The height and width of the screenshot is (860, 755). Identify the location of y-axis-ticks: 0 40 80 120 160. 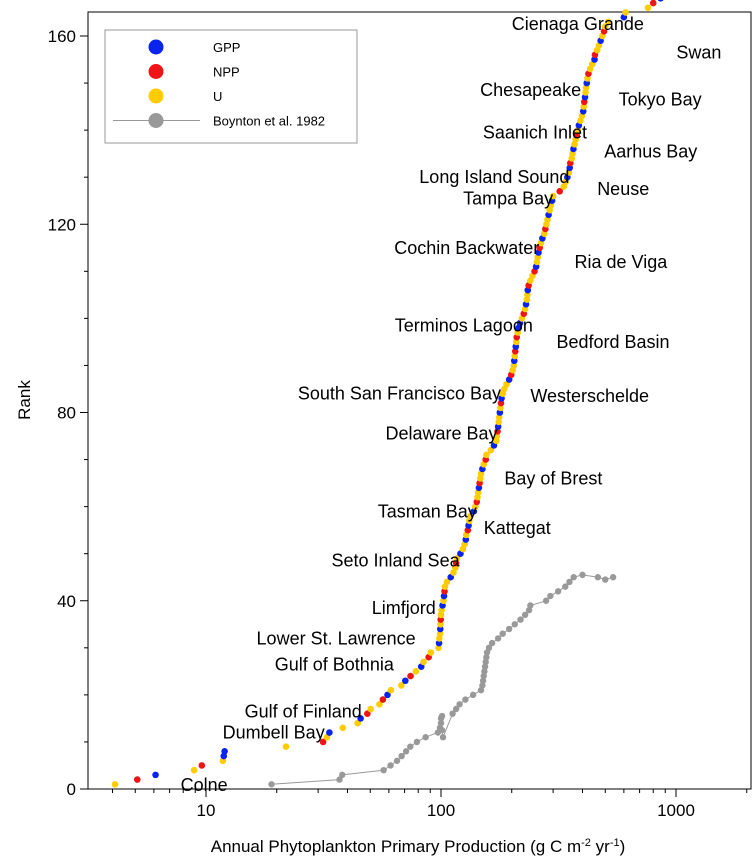
(68, 413).